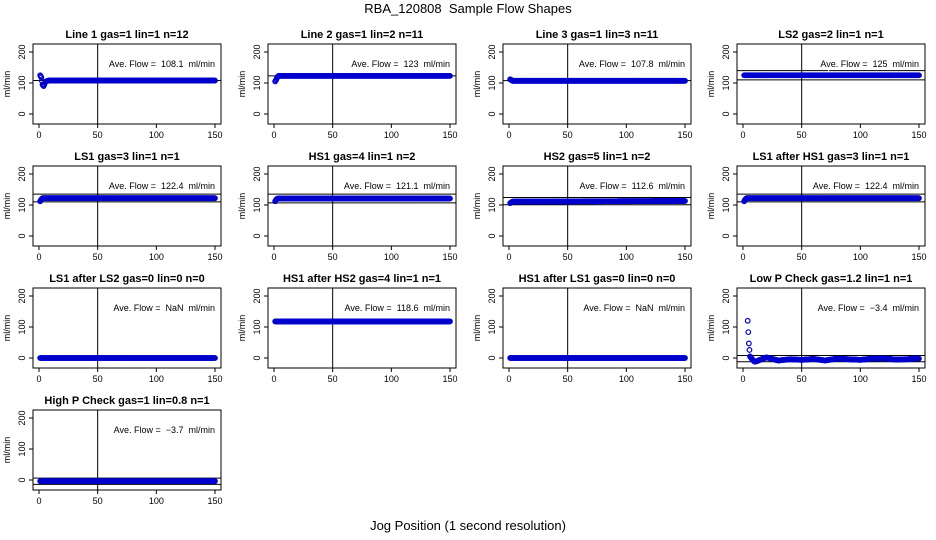 The image size is (936, 540). Describe the element at coordinates (162, 64) in the screenshot. I see `average-flow-annotation: Ave. Flow = 108.1 ml/min` at that location.